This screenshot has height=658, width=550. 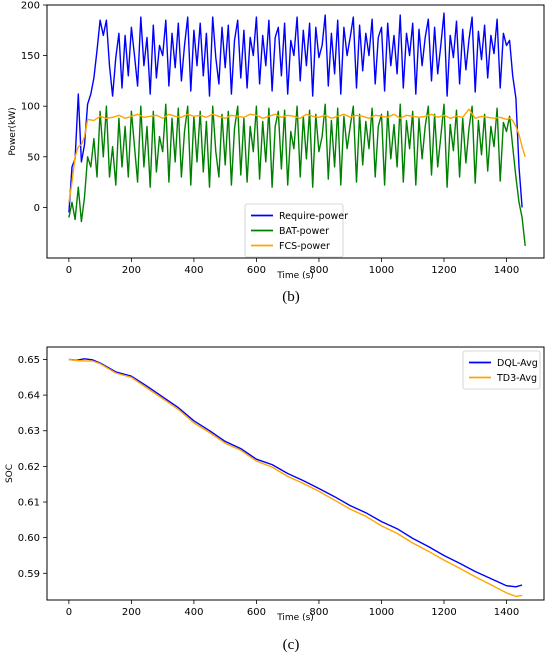 I want to click on c-legend-label-dql-avg: DQL-Avg, so click(x=517, y=363).